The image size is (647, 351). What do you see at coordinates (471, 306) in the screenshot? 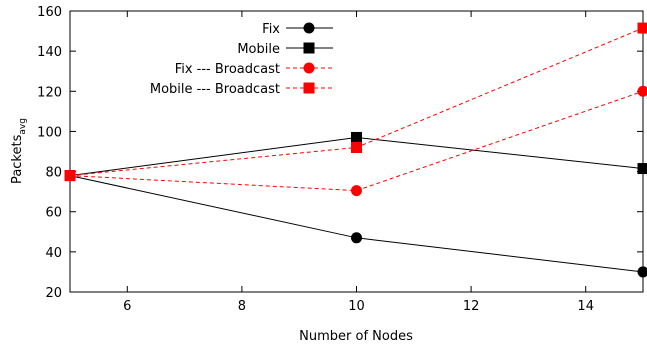
I see `x-tick-label: 12` at bounding box center [471, 306].